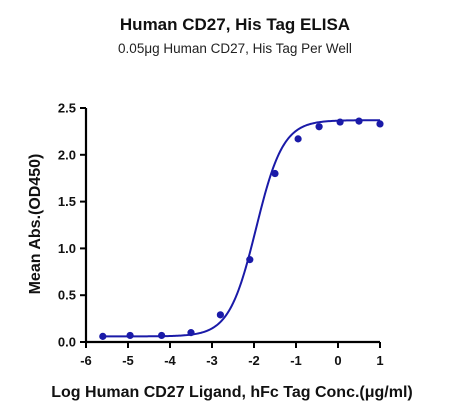 This screenshot has height=409, width=471. I want to click on y-tick-label: 2.0, so click(67, 154).